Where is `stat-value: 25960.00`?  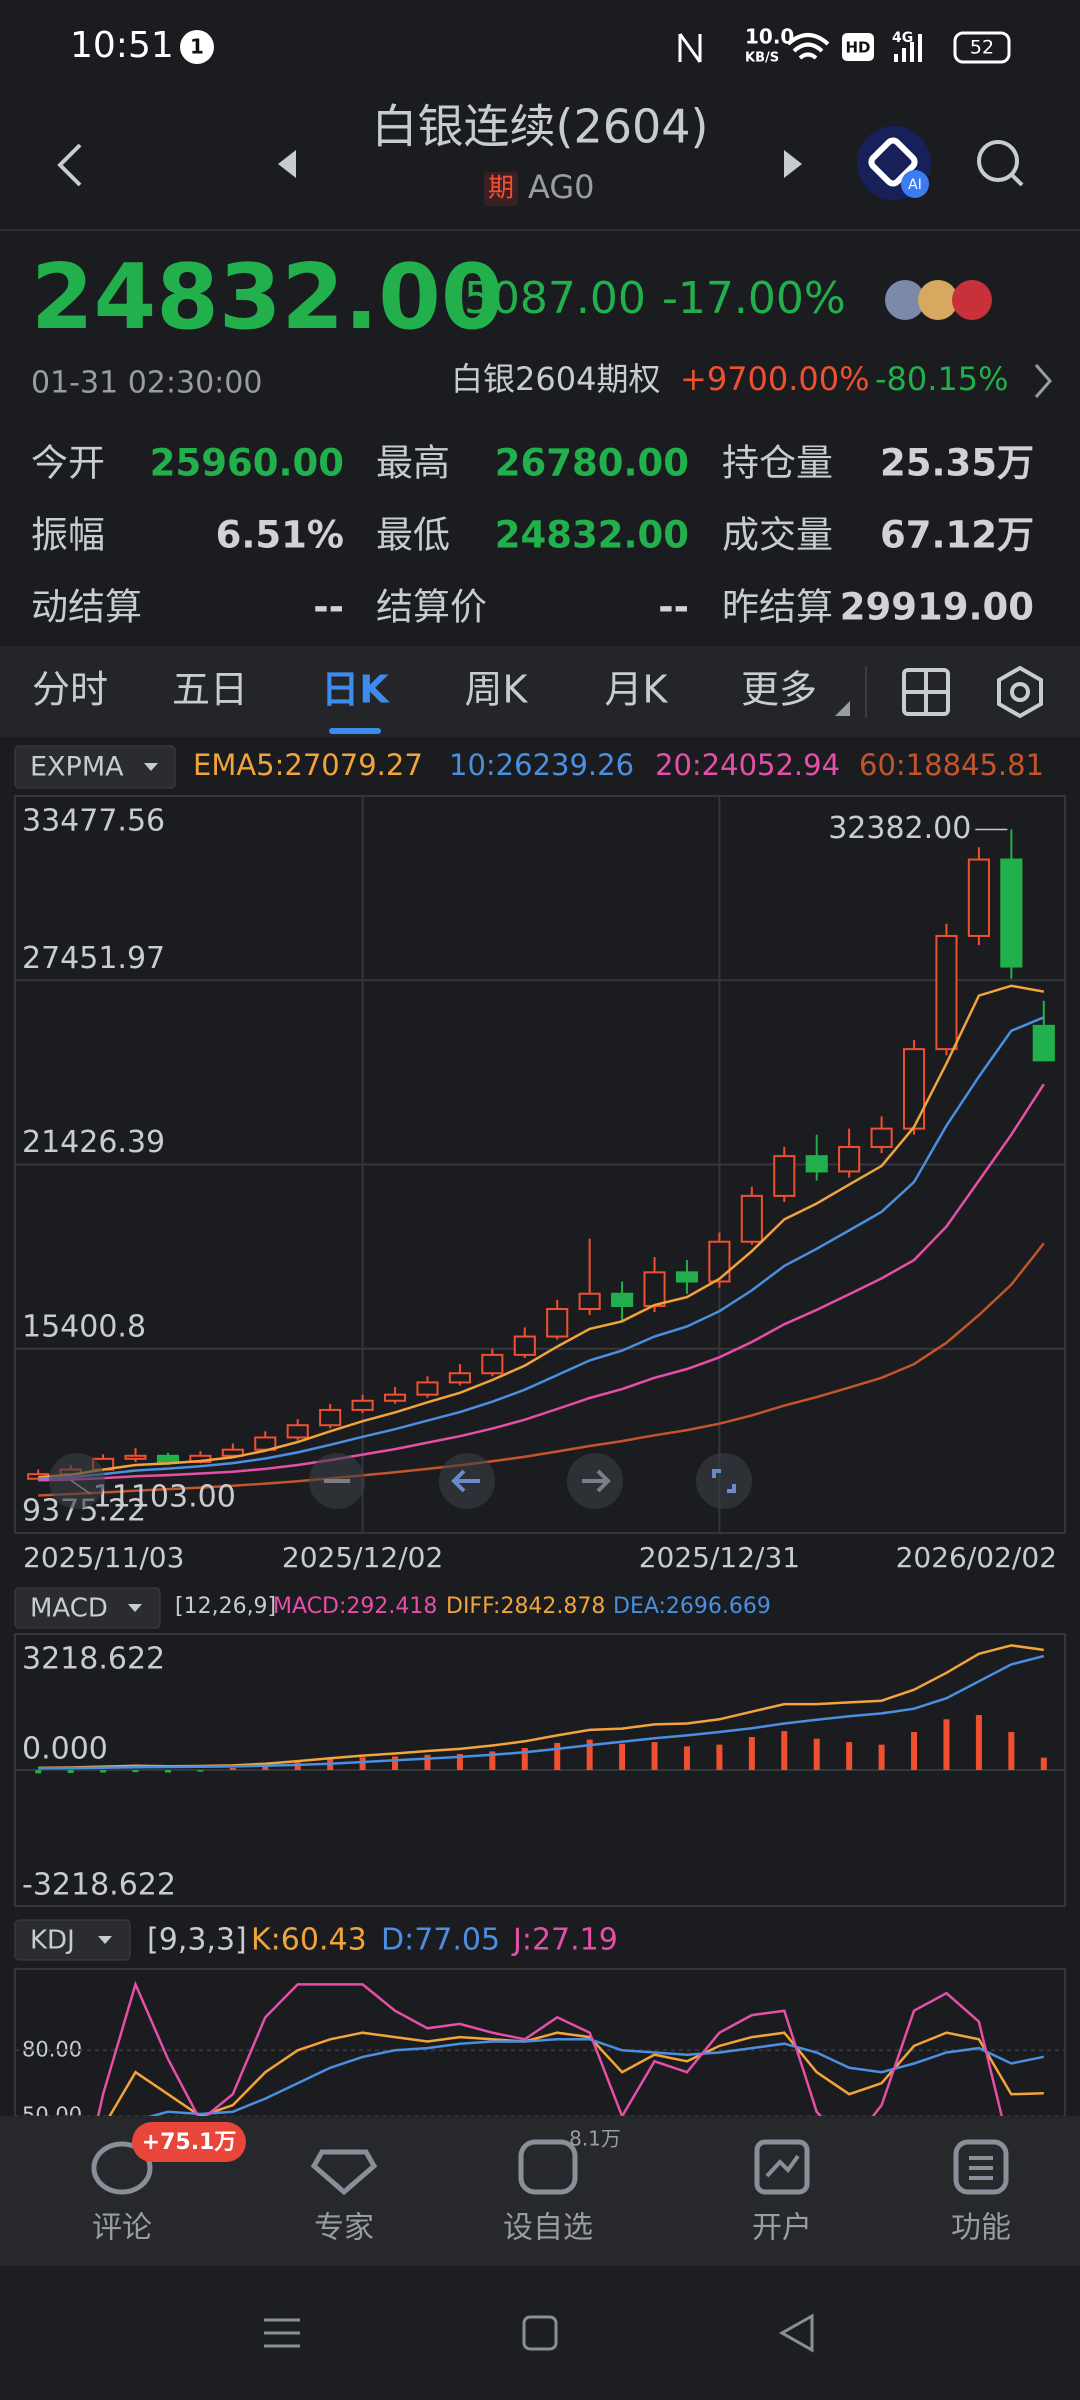
stat-value: 25960.00 is located at coordinates (247, 463).